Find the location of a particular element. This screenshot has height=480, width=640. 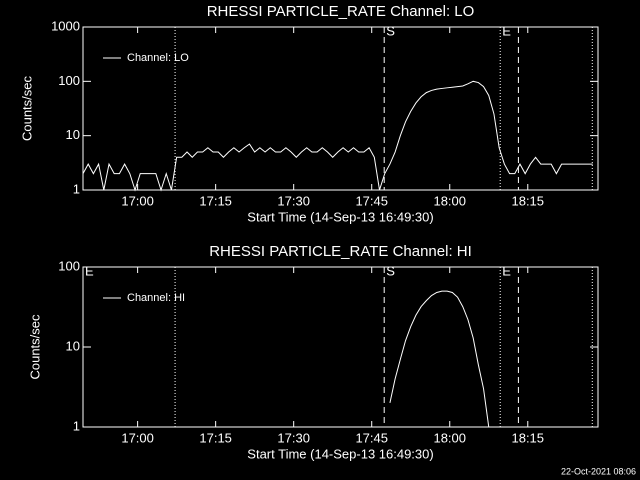

legend-label: Channel: HI is located at coordinates (156, 298).